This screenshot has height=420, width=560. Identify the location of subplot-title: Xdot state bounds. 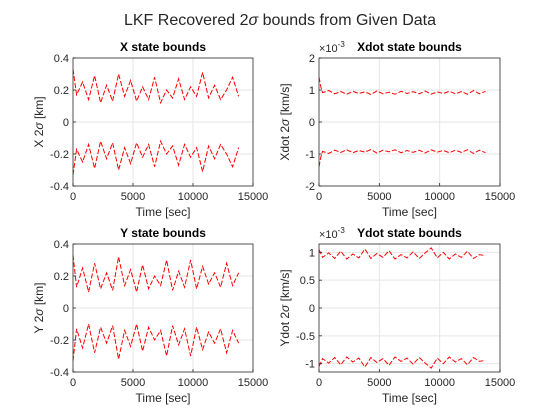
(409, 47).